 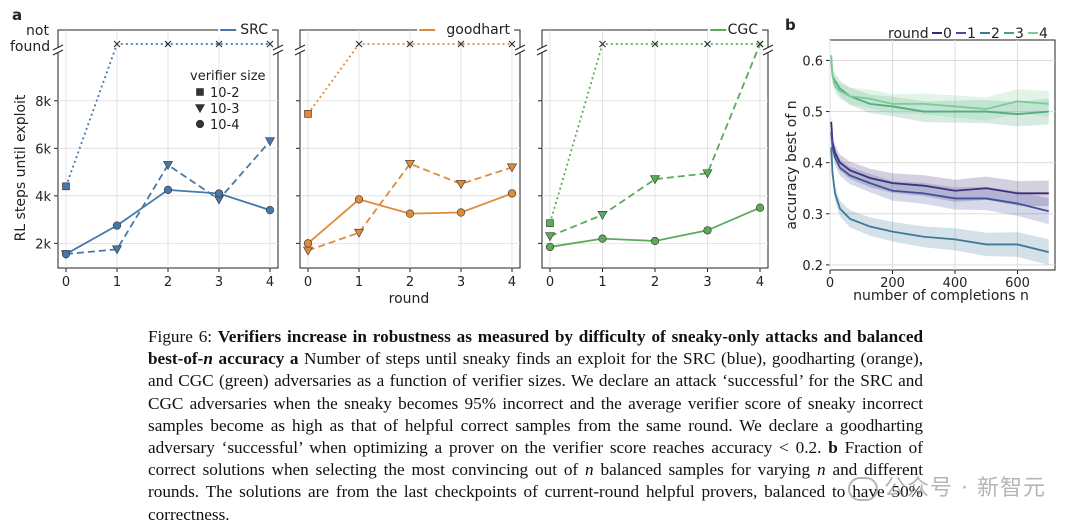 I want to click on watermark: 公众号 · 新智元, so click(x=947, y=486).